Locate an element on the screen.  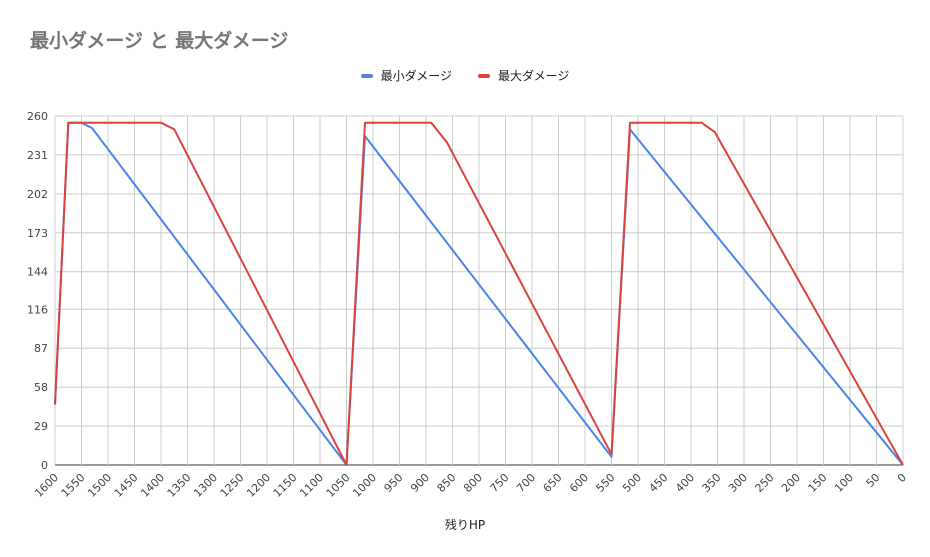
x-tick-label: 1200 is located at coordinates (258, 485).